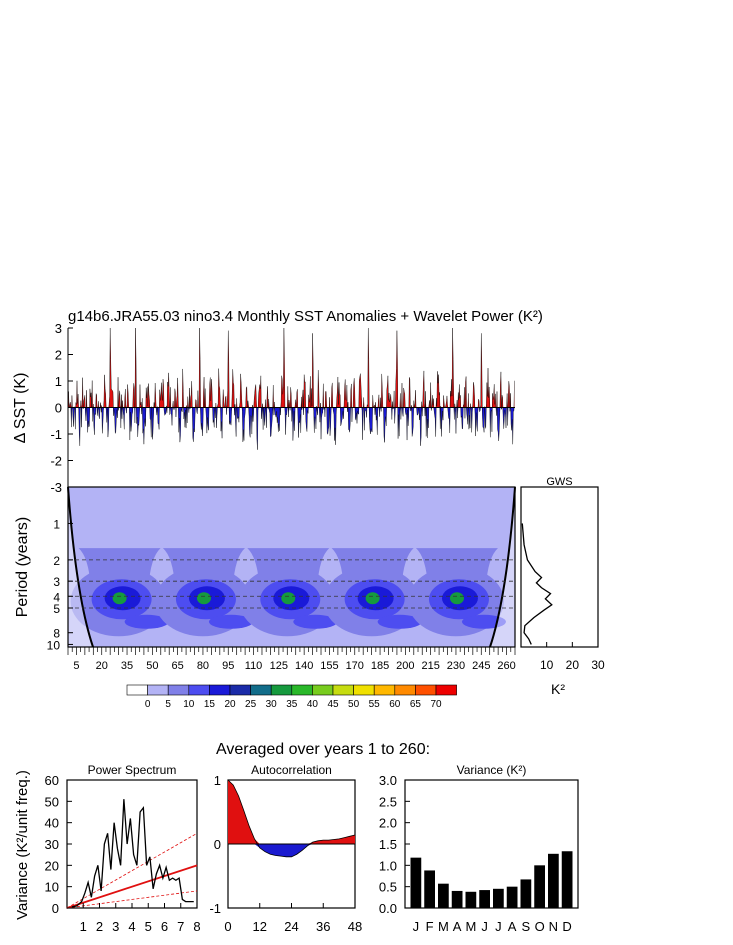 The image size is (733, 945). What do you see at coordinates (498, 926) in the screenshot?
I see `variance-x-tick-label: J` at bounding box center [498, 926].